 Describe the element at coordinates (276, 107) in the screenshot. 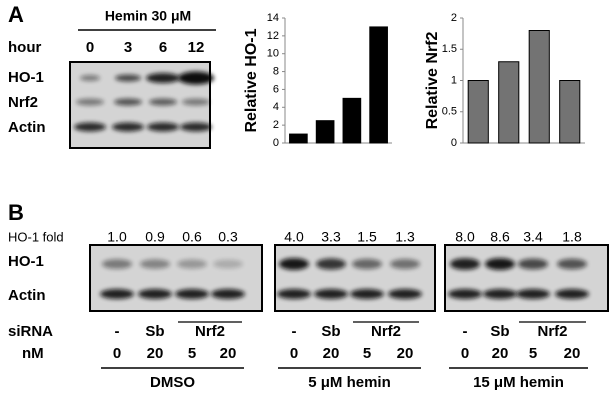

I see `y-tick-label: 4` at that location.